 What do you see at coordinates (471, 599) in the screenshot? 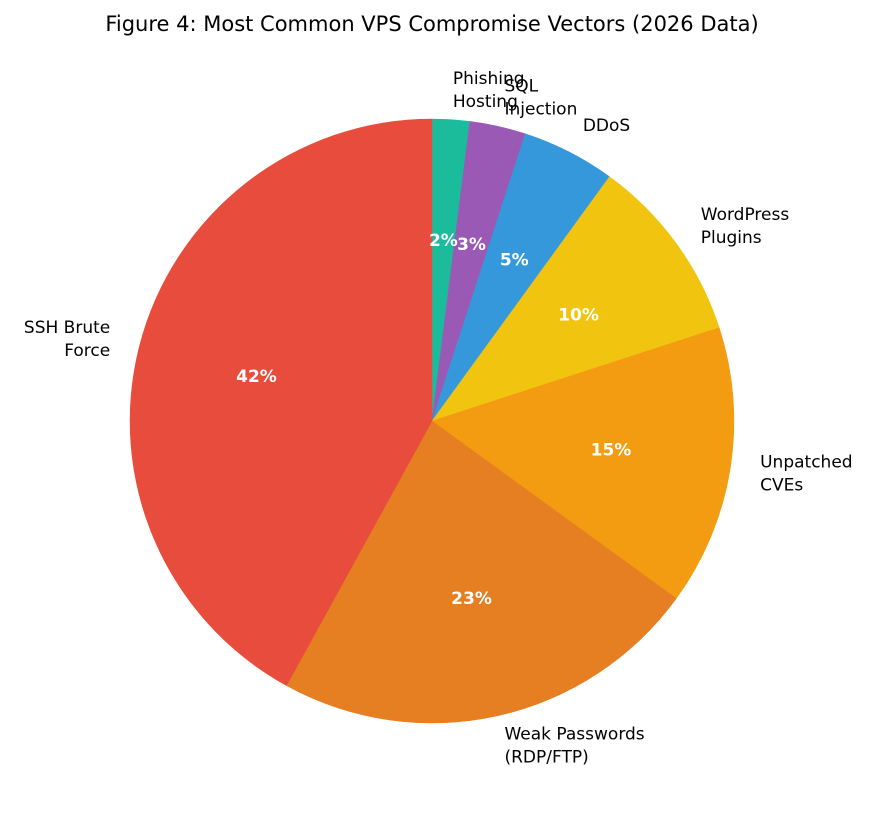
I see `slice-percent-label: 23%` at bounding box center [471, 599].